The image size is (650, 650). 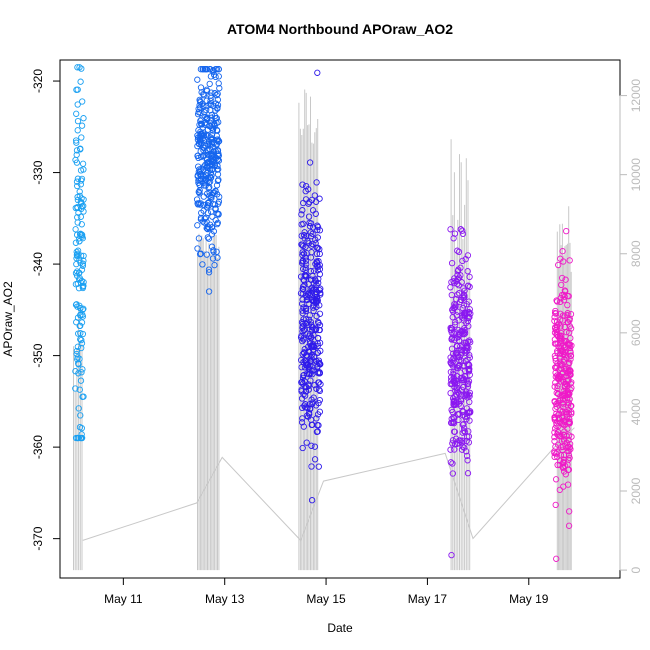 I want to click on y-left-tick-label: -370, so click(x=38, y=538).